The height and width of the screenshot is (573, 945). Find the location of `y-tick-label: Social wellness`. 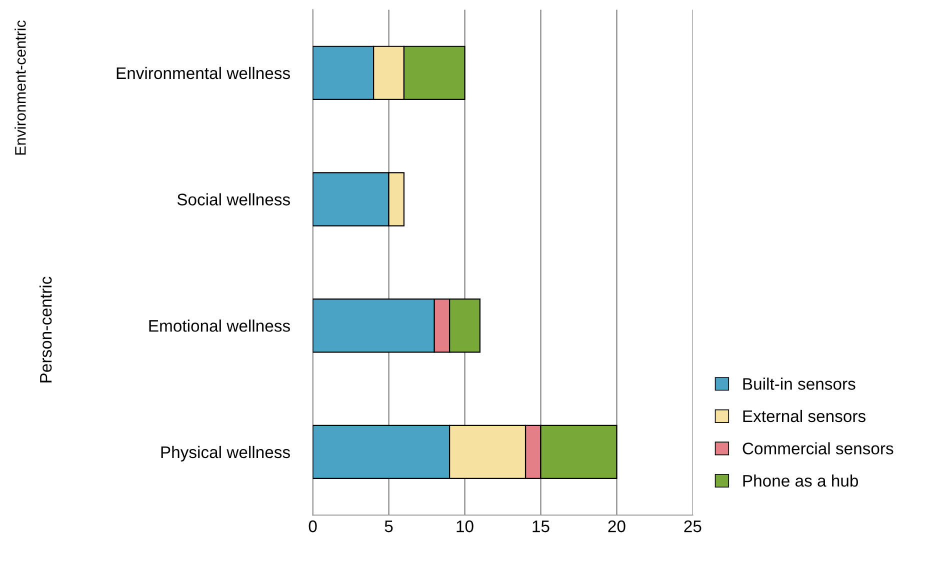

y-tick-label: Social wellness is located at coordinates (233, 199).